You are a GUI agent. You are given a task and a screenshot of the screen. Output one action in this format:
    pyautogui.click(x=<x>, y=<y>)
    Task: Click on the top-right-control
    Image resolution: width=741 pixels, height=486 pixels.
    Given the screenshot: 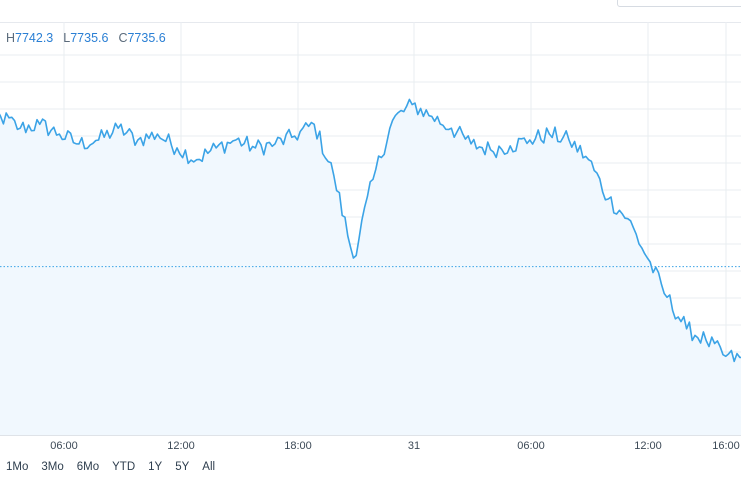 What is the action you would take?
    pyautogui.click(x=679, y=3)
    